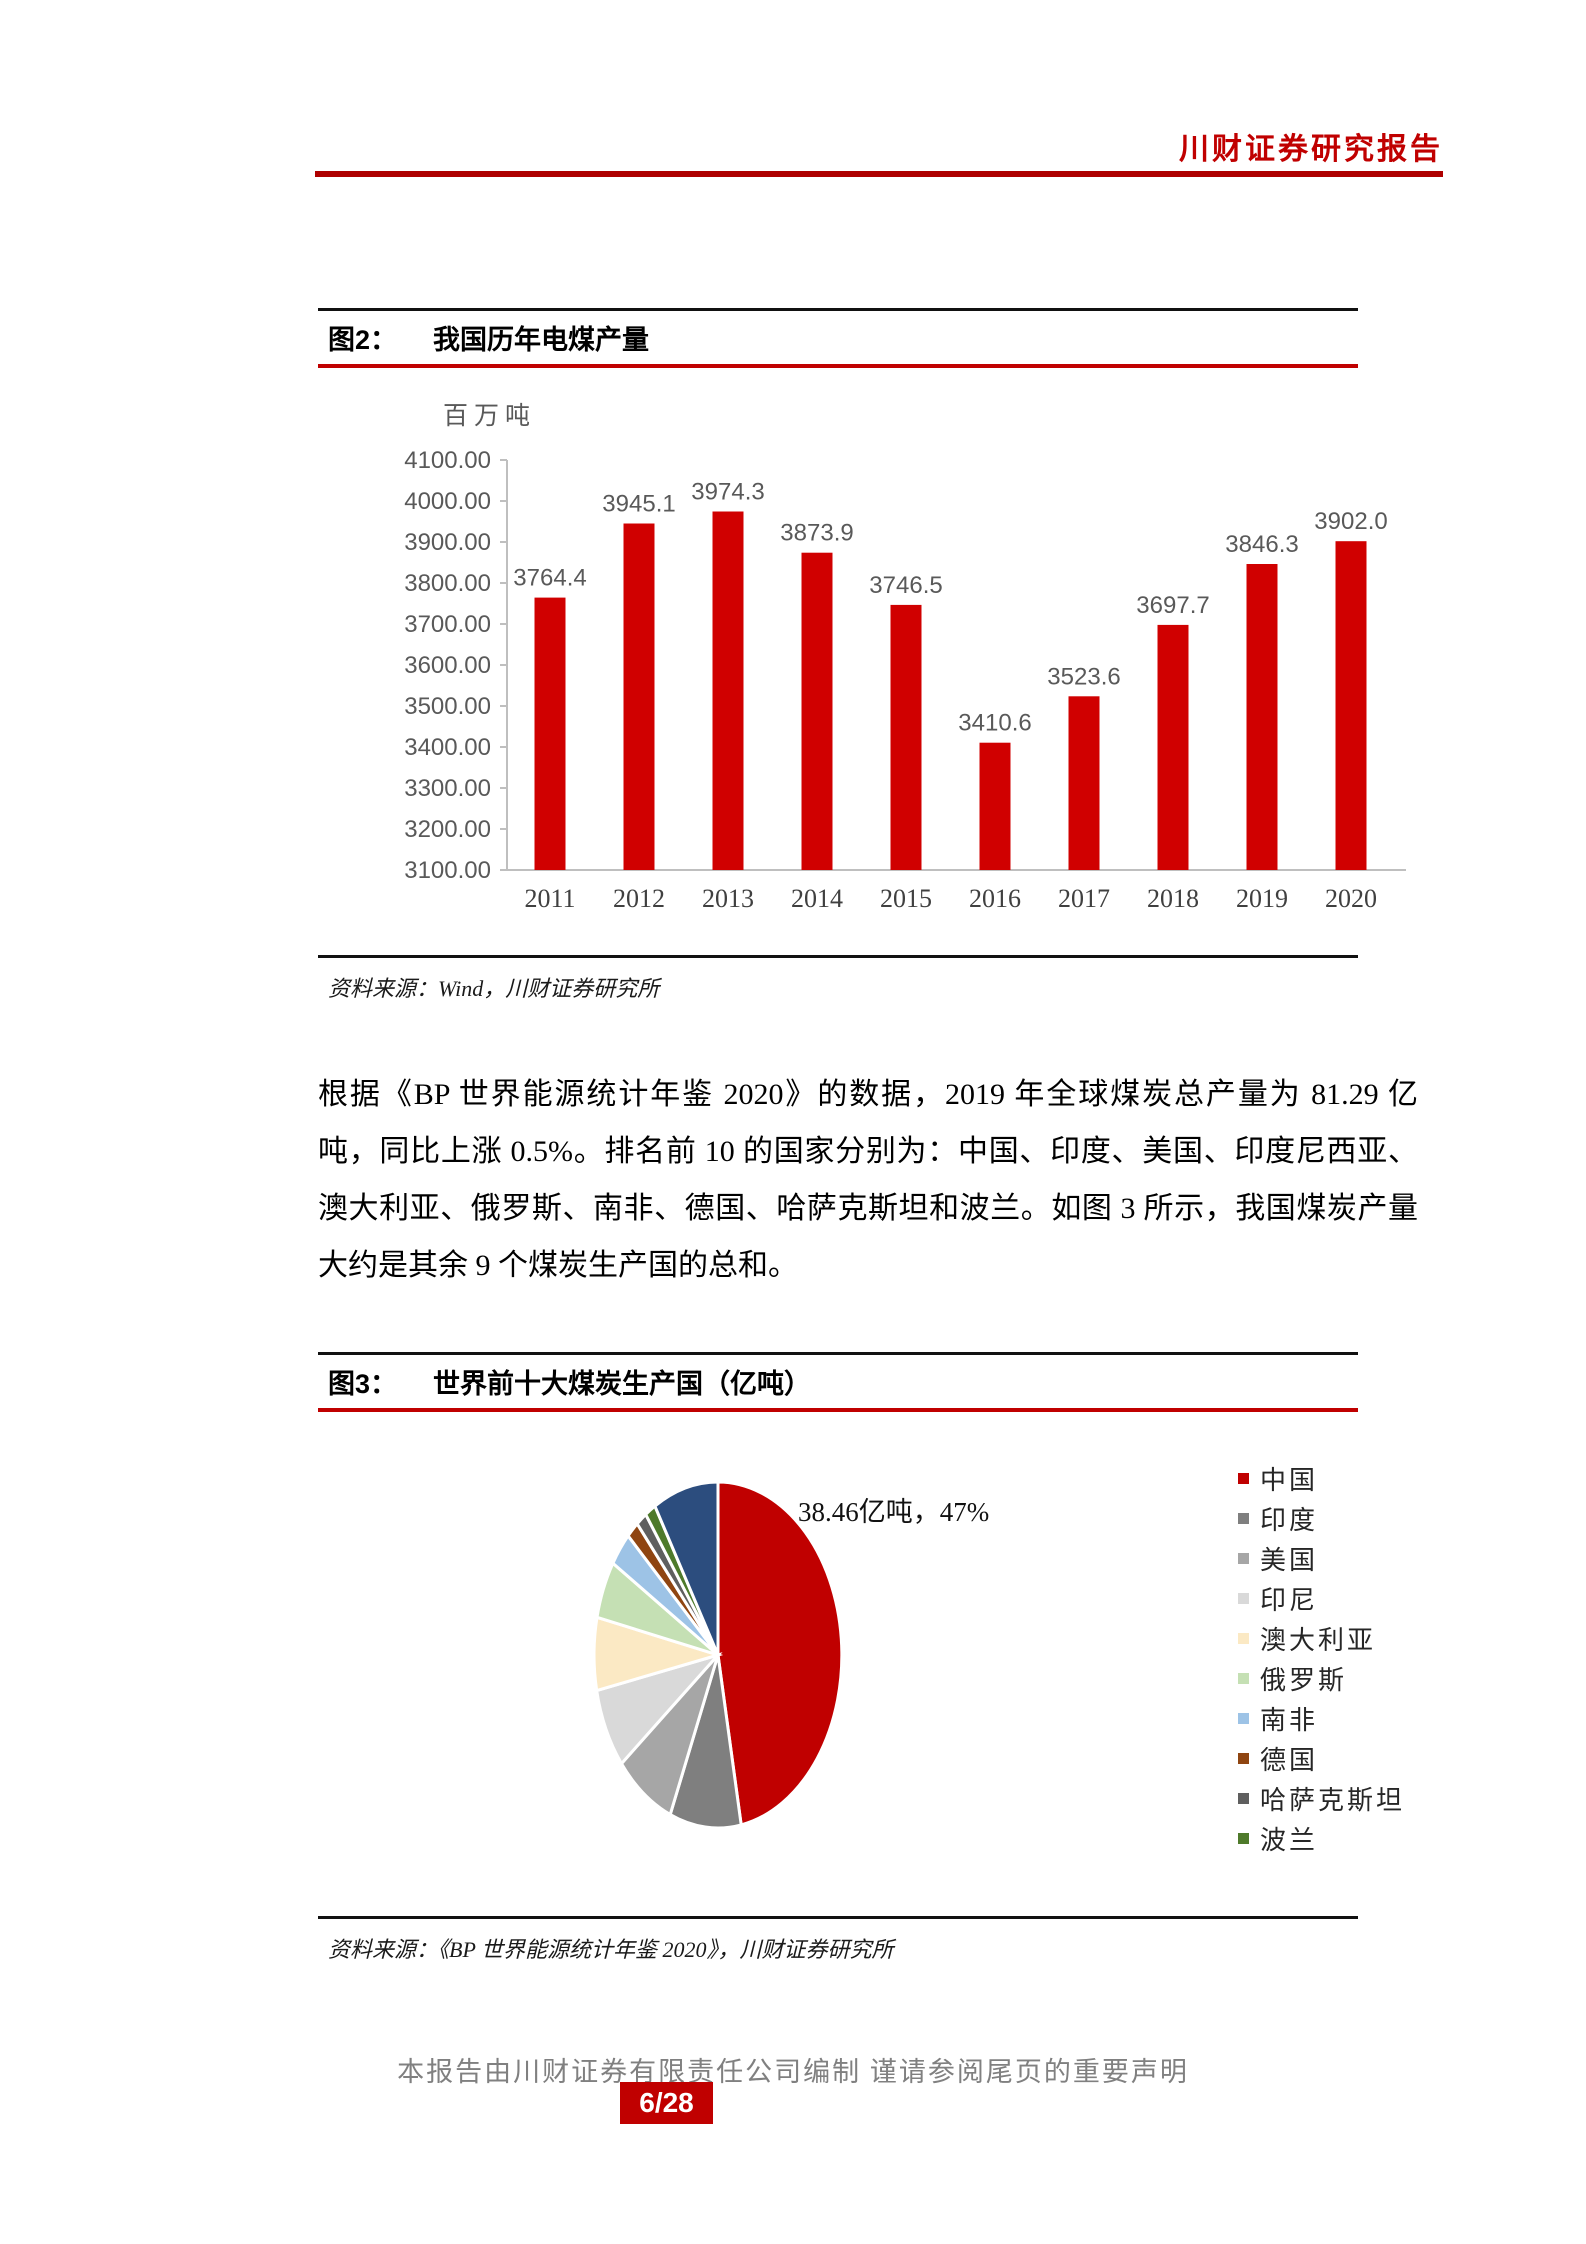 The height and width of the screenshot is (2244, 1586). I want to click on svg-text: 3900.00, so click(447, 542).